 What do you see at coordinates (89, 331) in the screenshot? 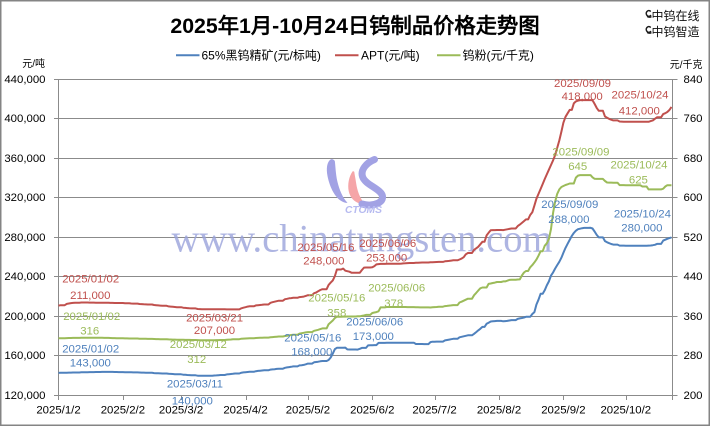
I see `svg-text: 316` at bounding box center [89, 331].